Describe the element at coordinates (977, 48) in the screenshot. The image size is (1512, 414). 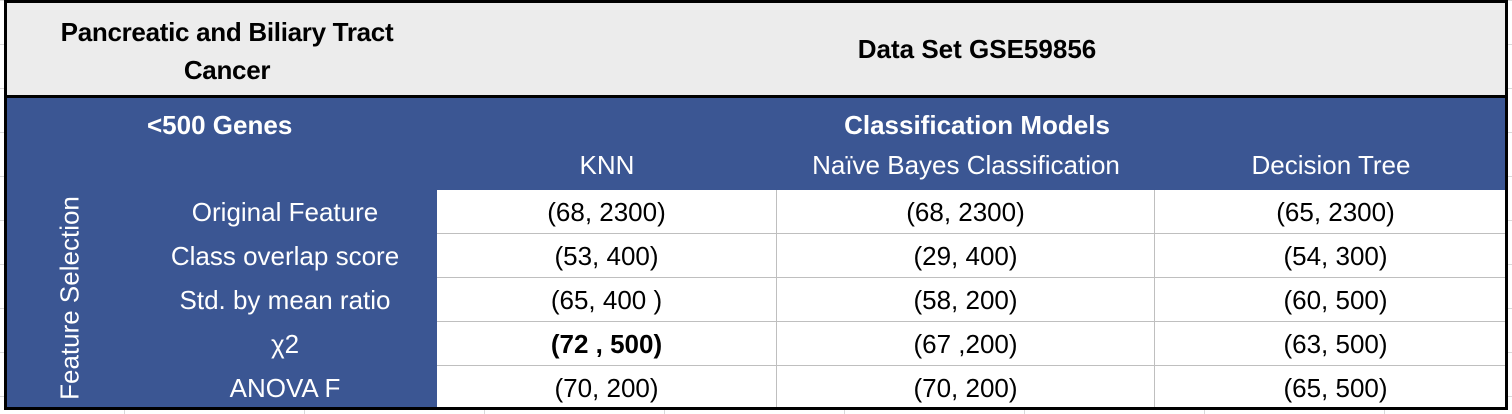
I see `dataset-title: Data Set GSE59856` at that location.